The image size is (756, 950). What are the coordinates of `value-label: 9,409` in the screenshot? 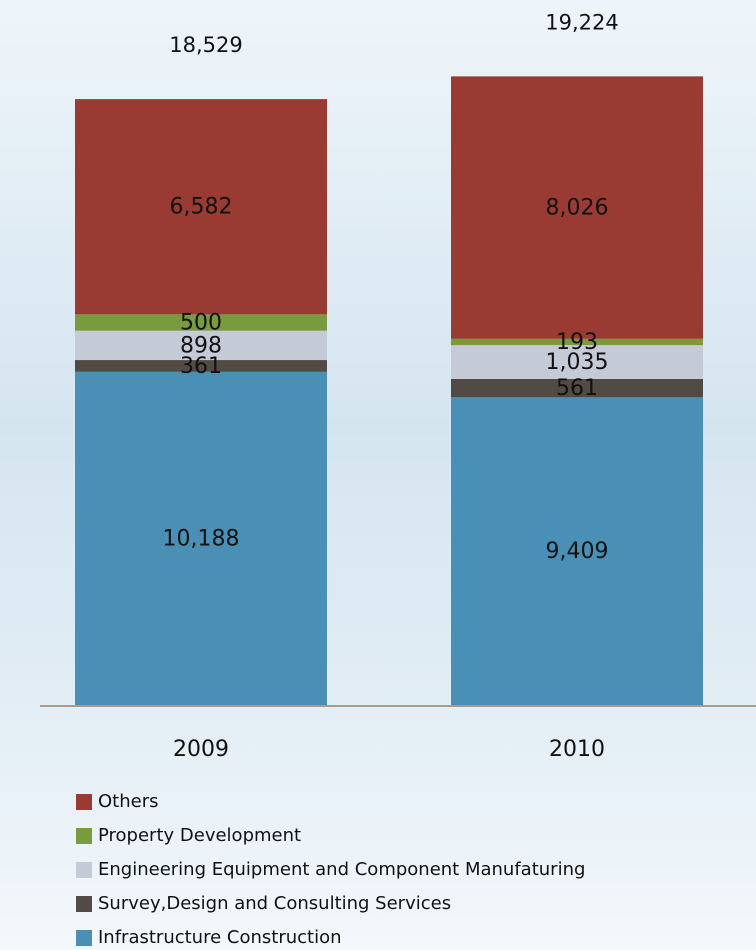 It's located at (577, 551).